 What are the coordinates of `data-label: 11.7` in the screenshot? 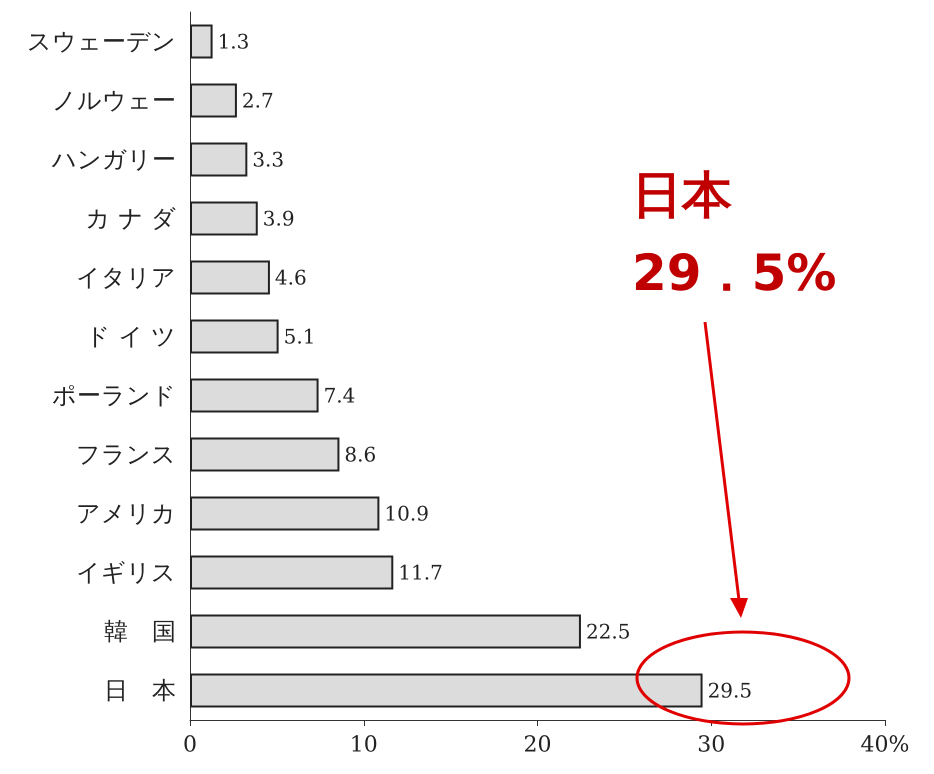 It's located at (420, 572).